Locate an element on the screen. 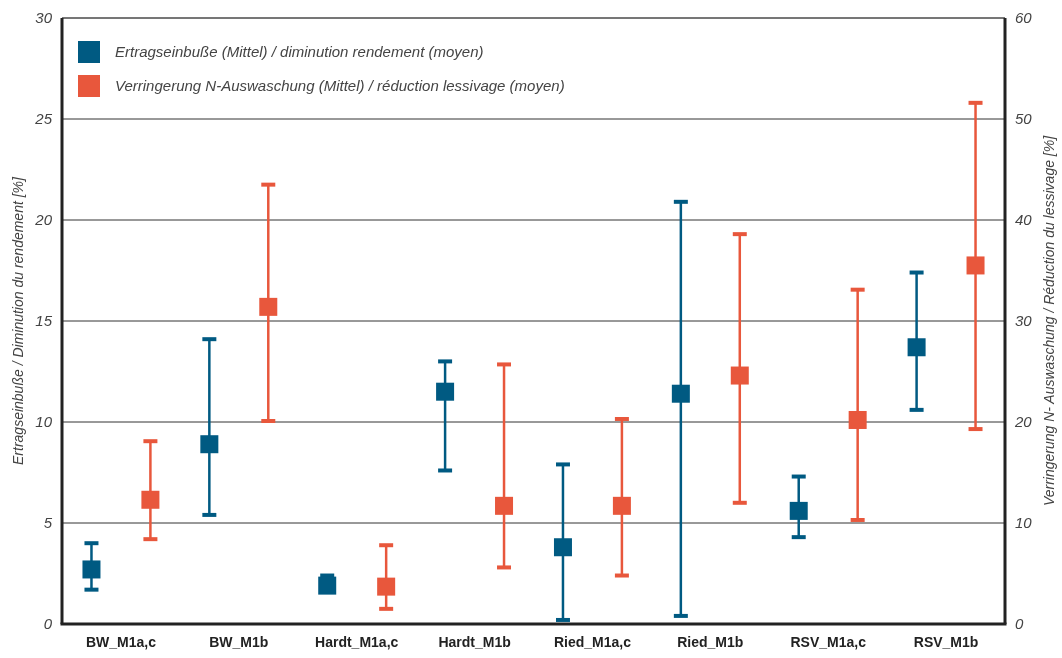  x-tick-label: RSV_M1a,c is located at coordinates (828, 642).